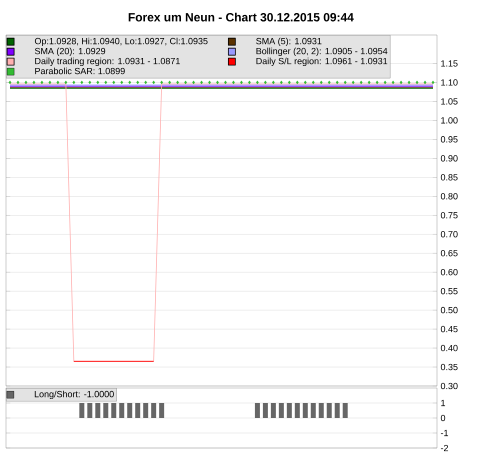 Image resolution: width=480 pixels, height=457 pixels. I want to click on y-tick-label: 1.10, so click(449, 82).